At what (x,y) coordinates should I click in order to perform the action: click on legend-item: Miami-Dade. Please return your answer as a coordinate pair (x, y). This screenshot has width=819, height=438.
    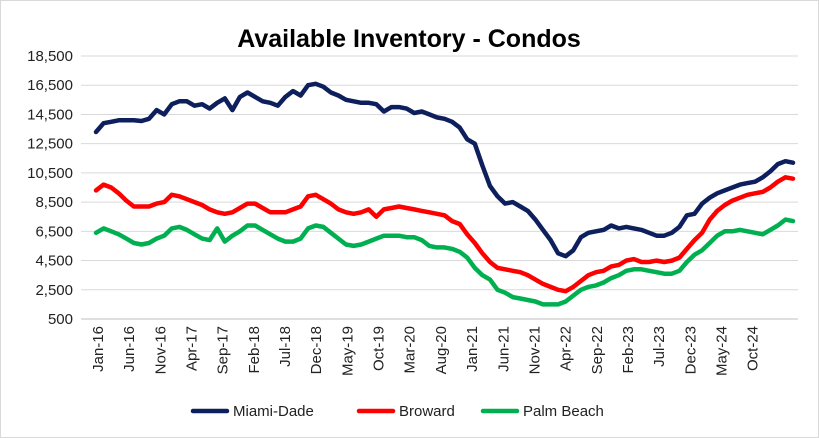
    Looking at the image, I should click on (252, 411).